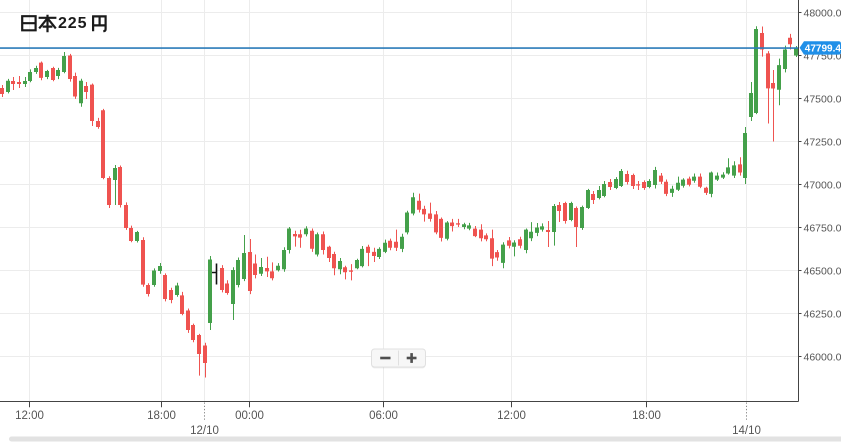  I want to click on svg-text: 47250.0, so click(822, 142).